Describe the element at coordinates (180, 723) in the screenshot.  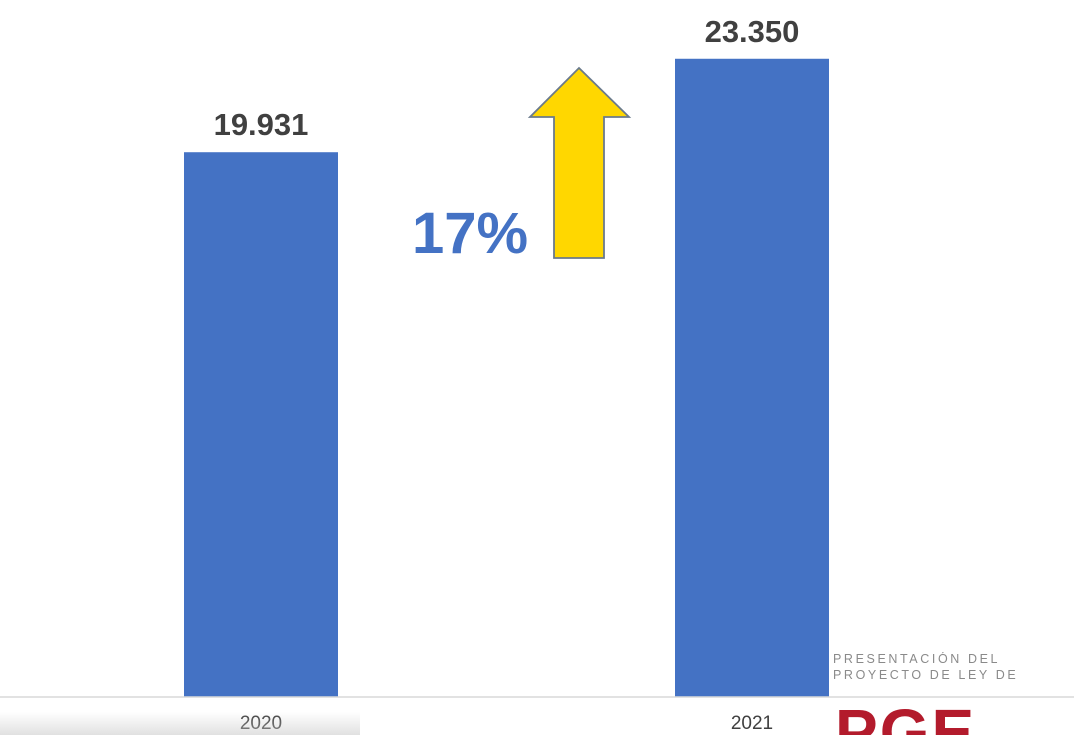
I see `bottom-shadow` at that location.